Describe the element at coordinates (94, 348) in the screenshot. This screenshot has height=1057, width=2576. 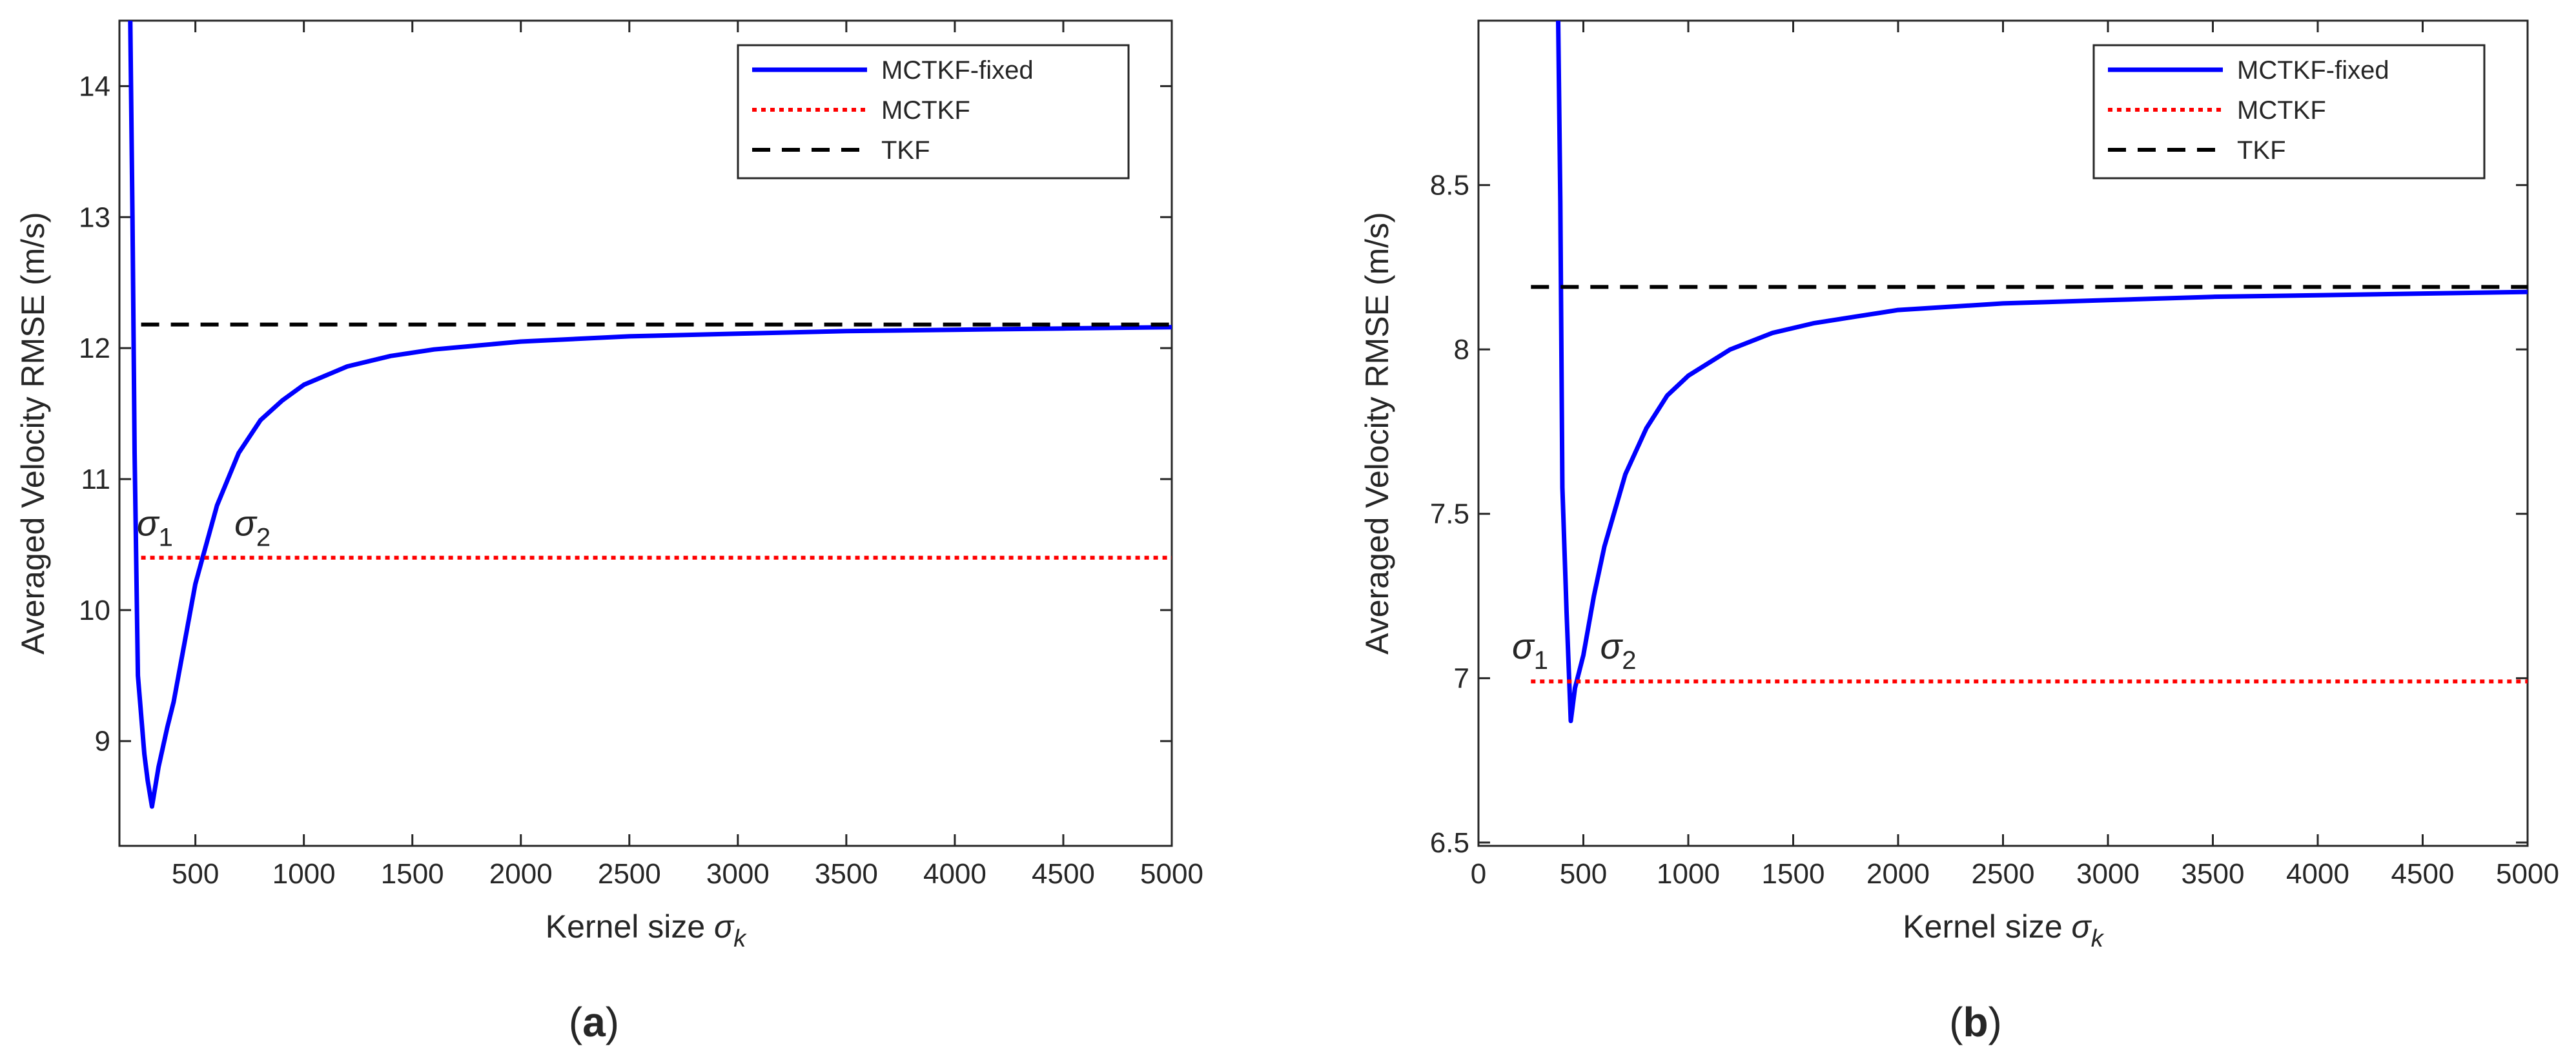
I see `y-tick-label: 12` at that location.